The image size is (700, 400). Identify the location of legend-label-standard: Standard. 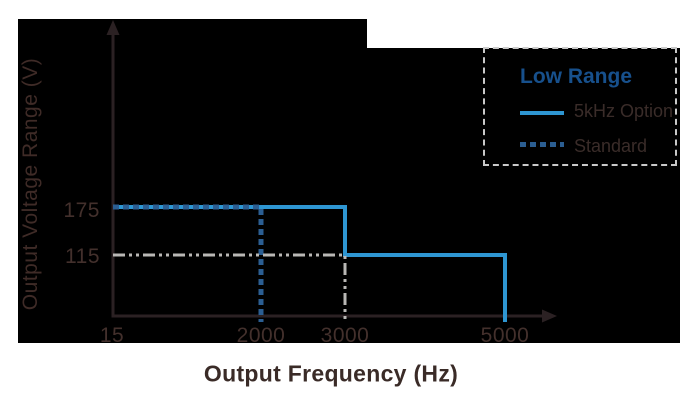
(611, 146).